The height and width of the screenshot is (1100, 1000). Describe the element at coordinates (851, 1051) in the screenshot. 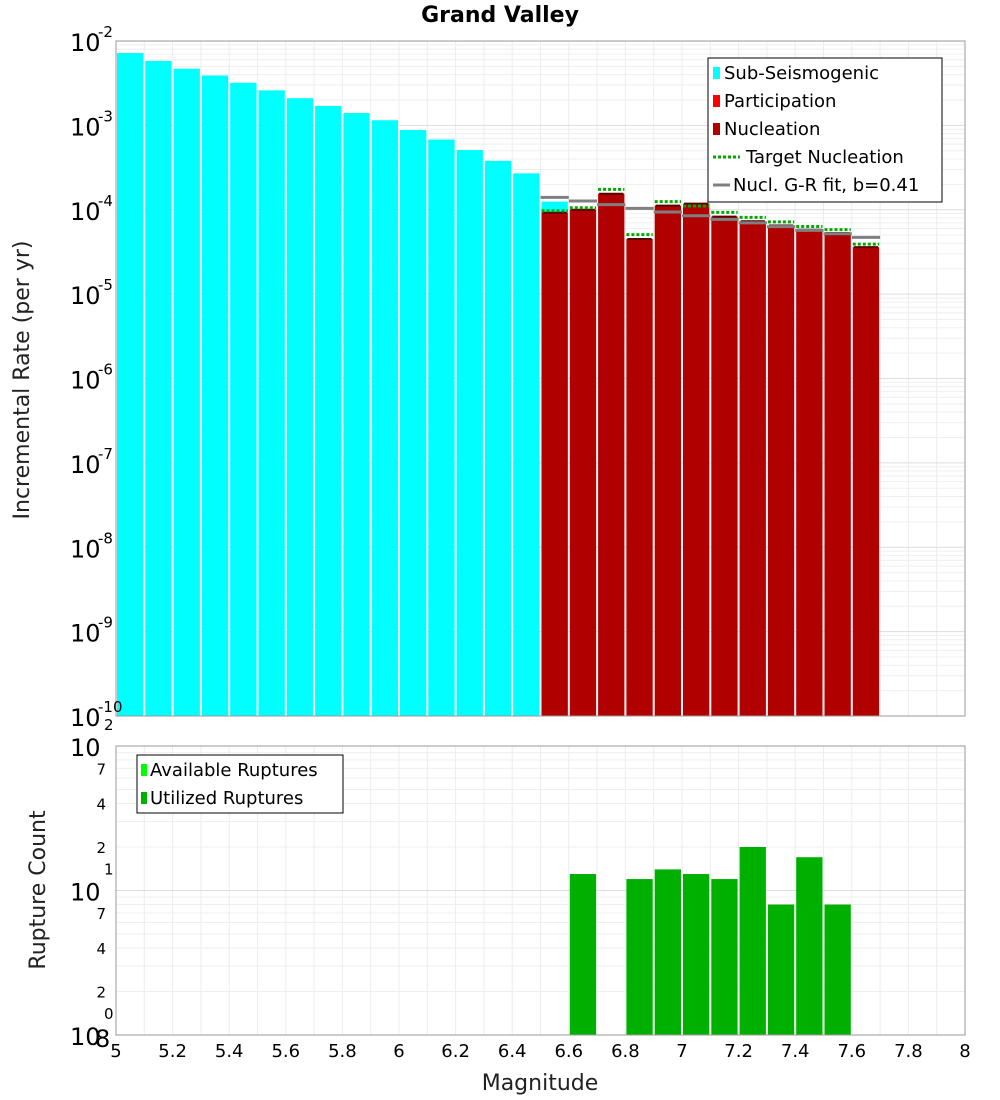

I see `x-tick-label: 7.6` at that location.